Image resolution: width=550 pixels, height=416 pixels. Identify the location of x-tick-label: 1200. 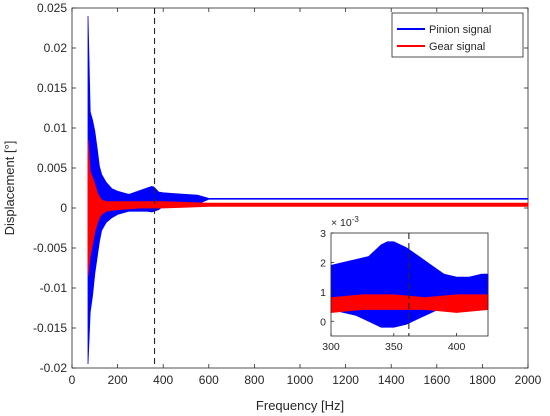
(345, 380).